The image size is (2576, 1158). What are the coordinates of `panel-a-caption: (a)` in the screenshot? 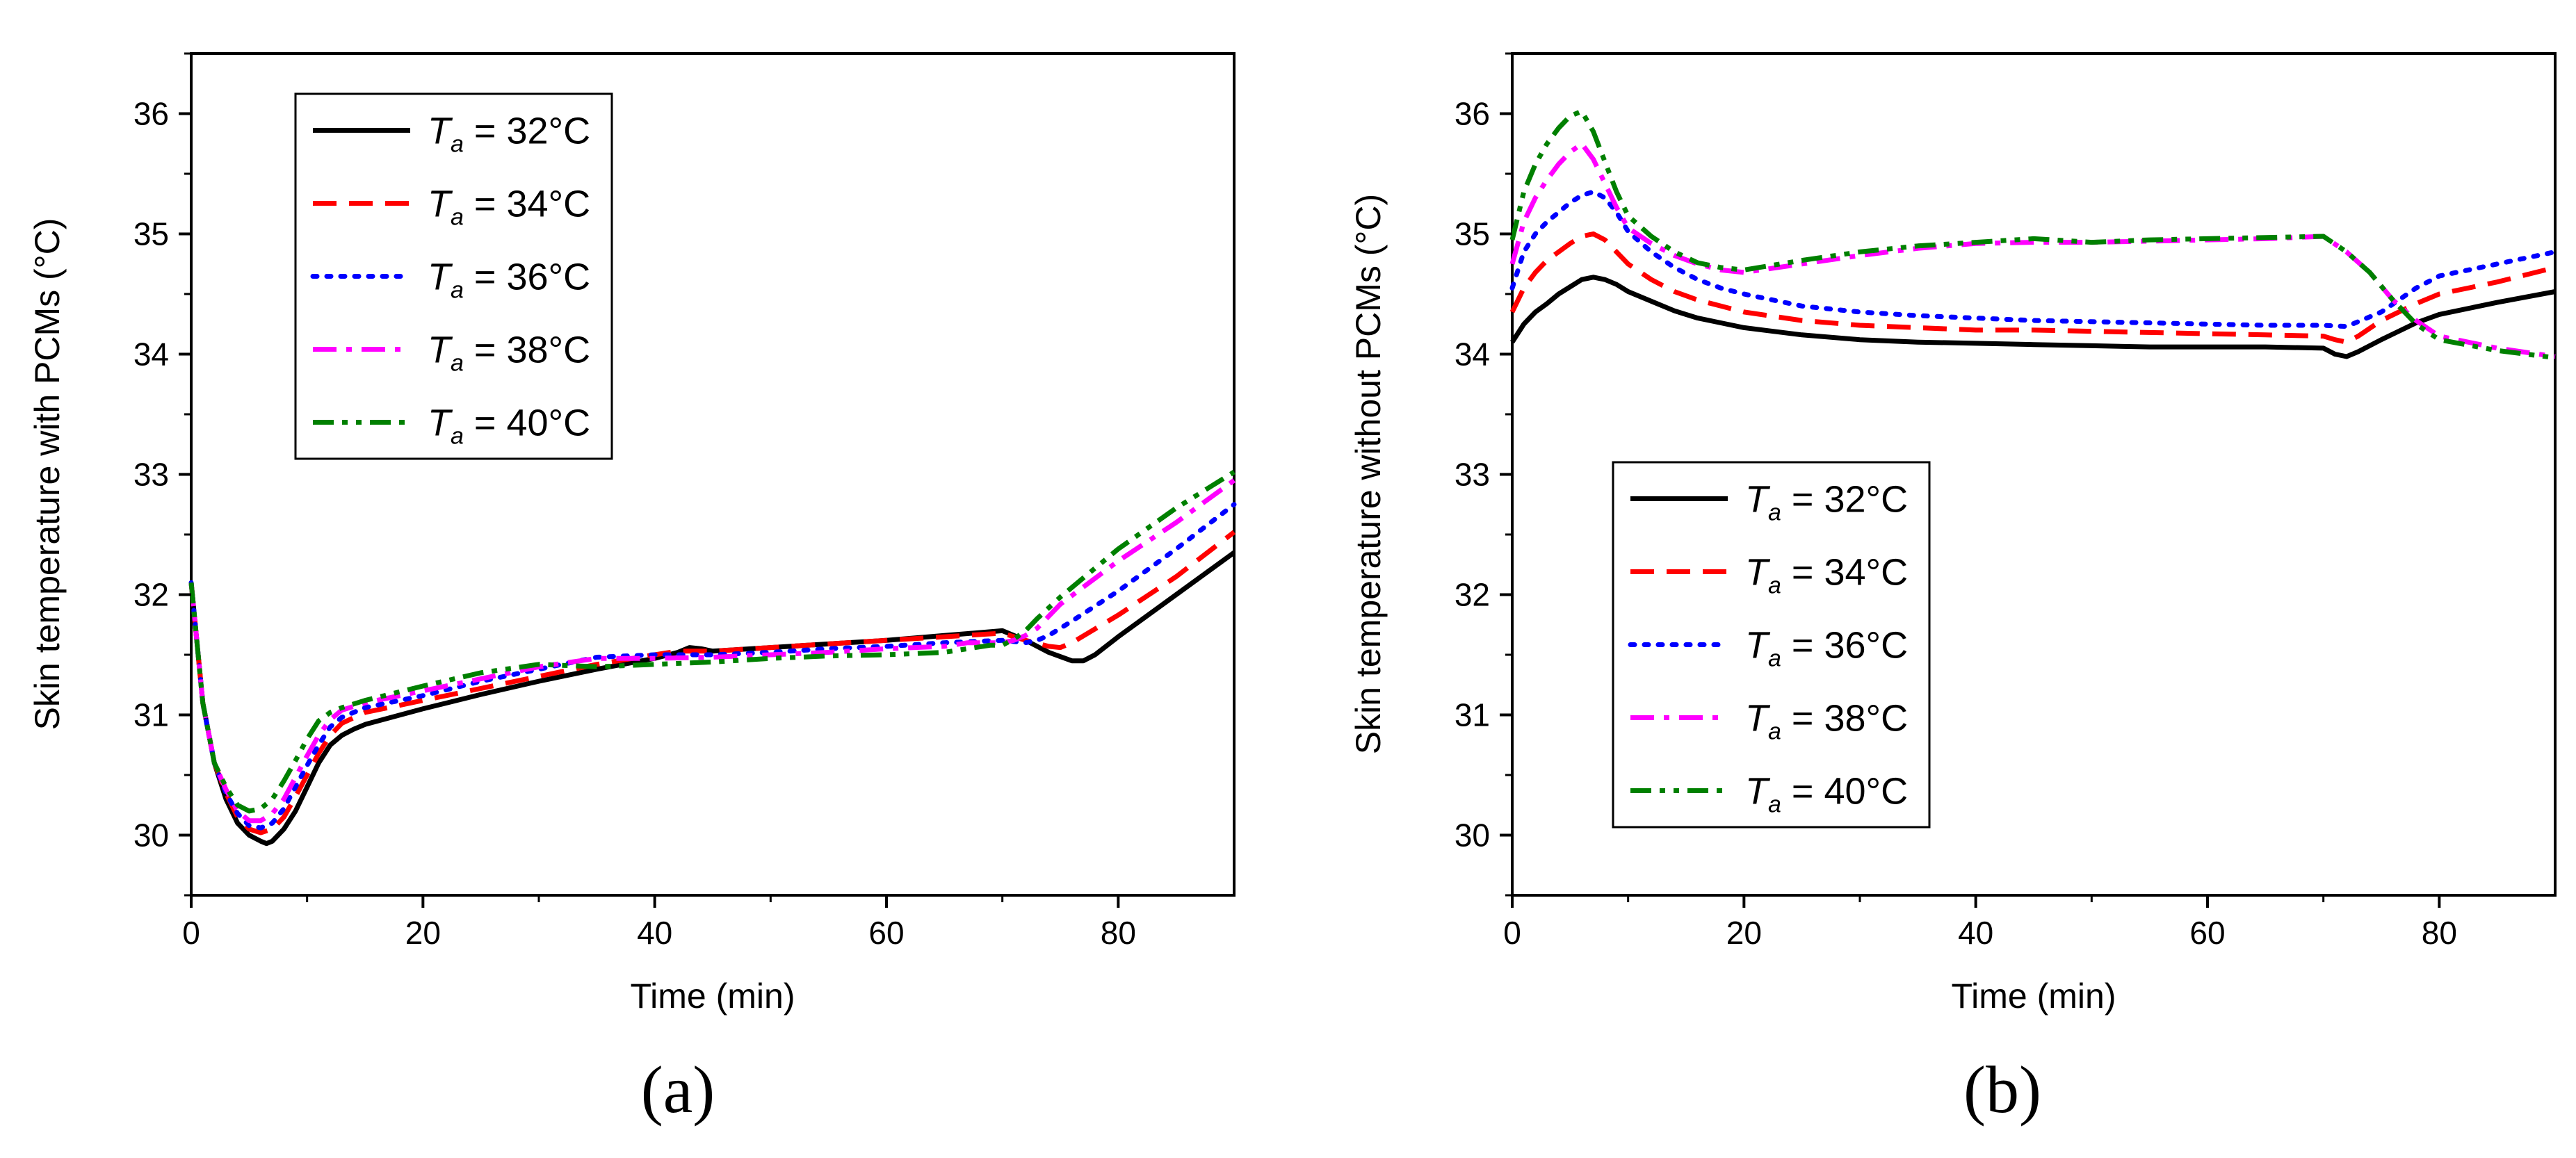 It's located at (678, 1089).